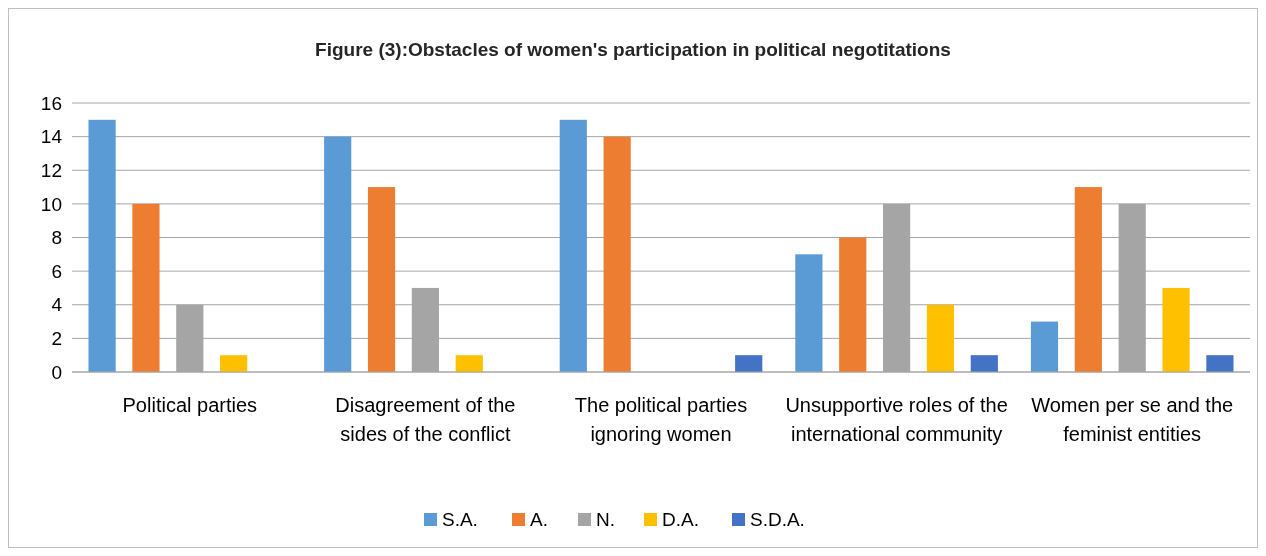 The height and width of the screenshot is (556, 1266). Describe the element at coordinates (680, 519) in the screenshot. I see `legend-label: D.A.` at that location.